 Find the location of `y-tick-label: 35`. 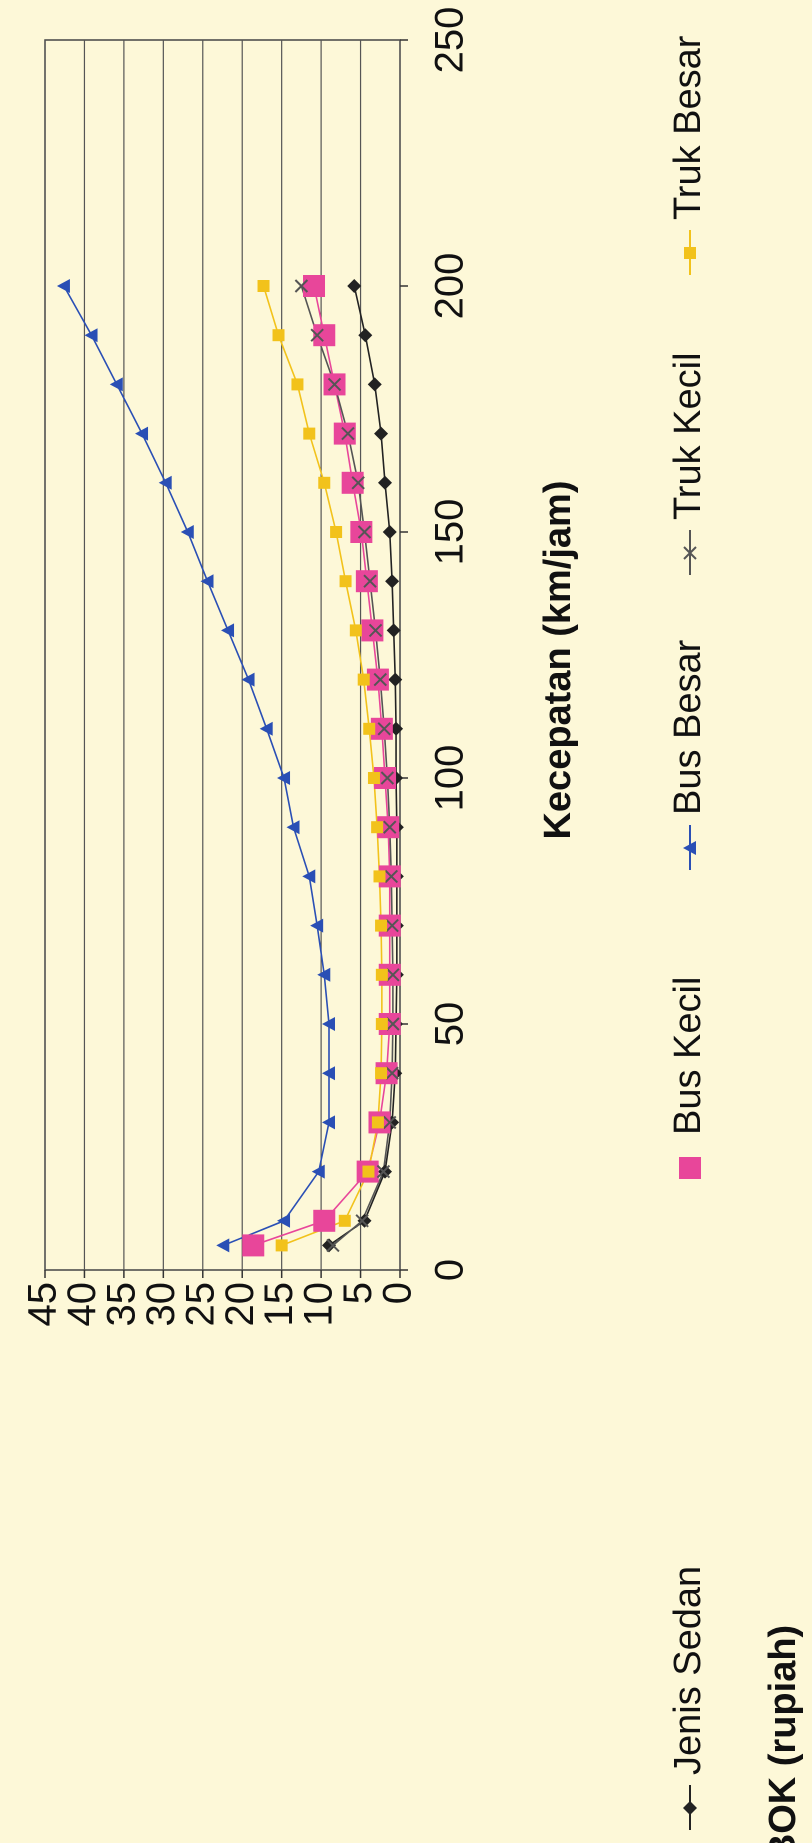

y-tick-label: 35 is located at coordinates (121, 1304).